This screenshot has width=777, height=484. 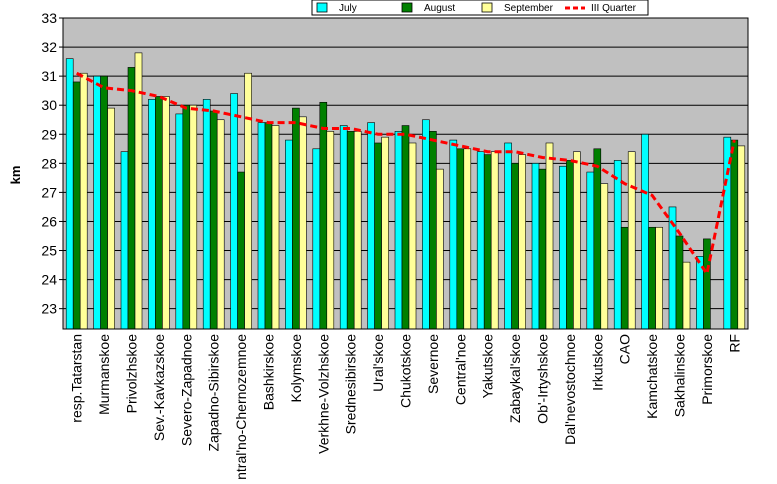 What do you see at coordinates (49, 47) in the screenshot?
I see `y-tick-label: 32` at bounding box center [49, 47].